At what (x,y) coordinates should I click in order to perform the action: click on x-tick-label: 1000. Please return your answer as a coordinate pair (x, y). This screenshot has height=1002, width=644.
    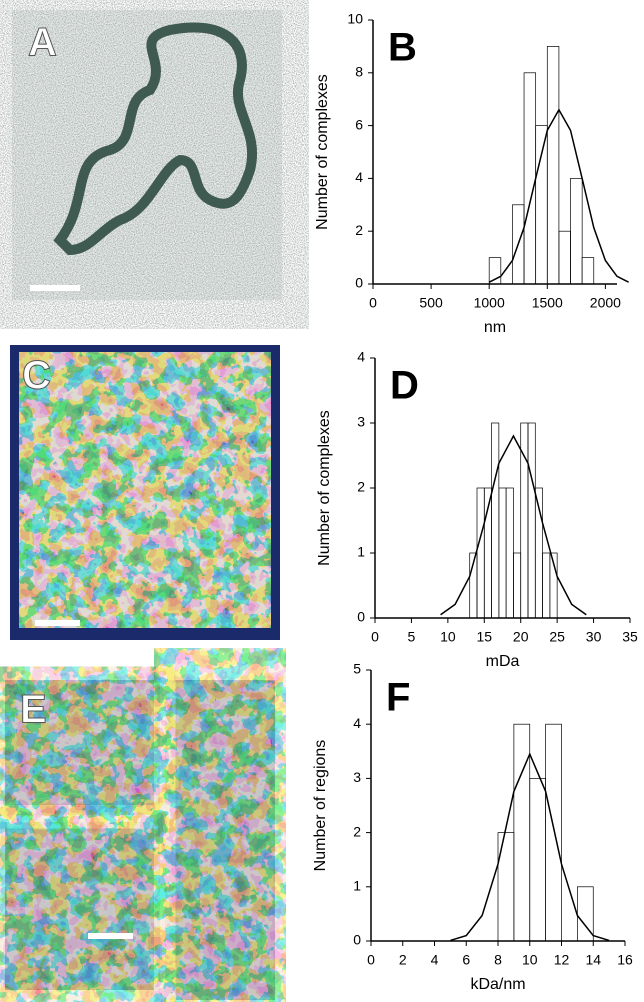
    Looking at the image, I should click on (489, 303).